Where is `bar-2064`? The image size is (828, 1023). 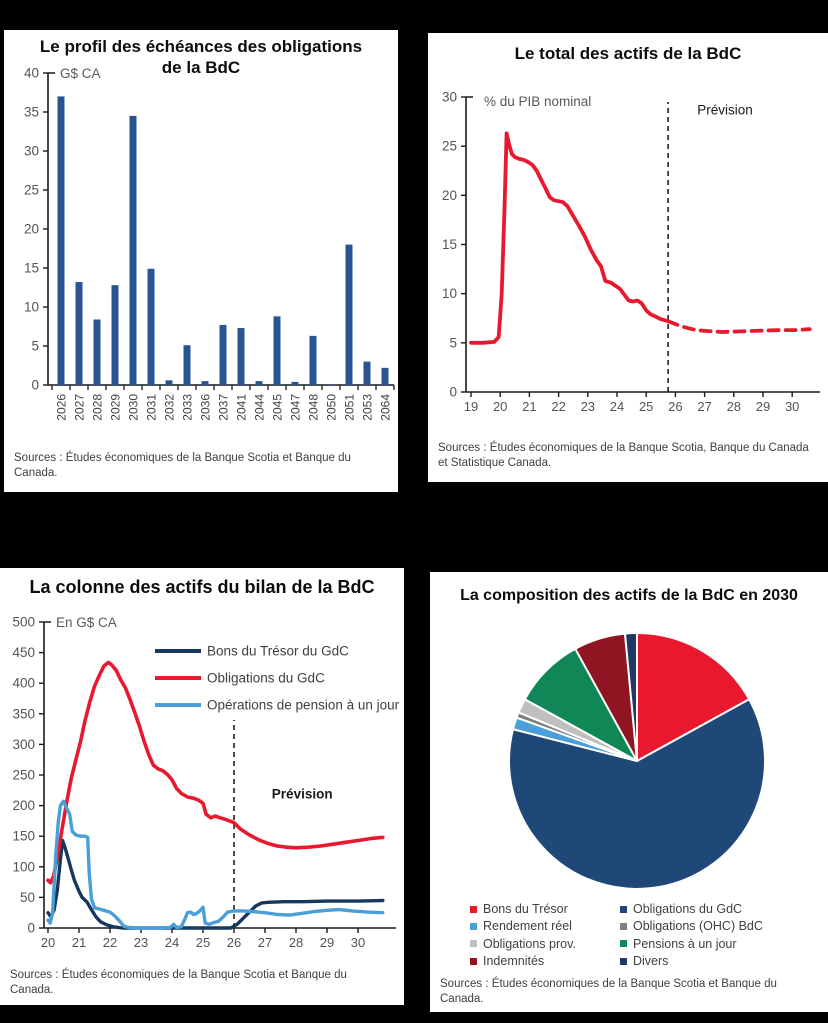
bar-2064 is located at coordinates (385, 376).